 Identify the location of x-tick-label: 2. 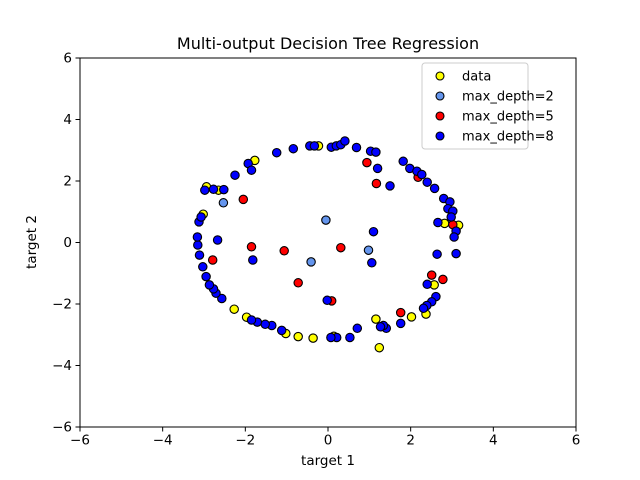
(410, 441).